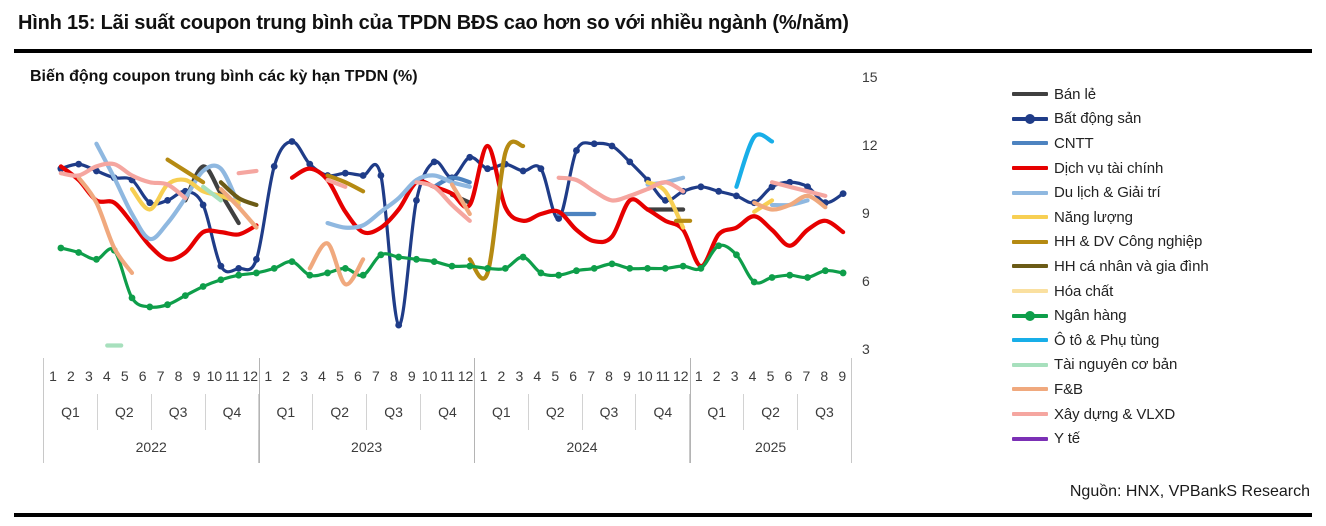  I want to click on y-axis-tick: 6, so click(866, 281).